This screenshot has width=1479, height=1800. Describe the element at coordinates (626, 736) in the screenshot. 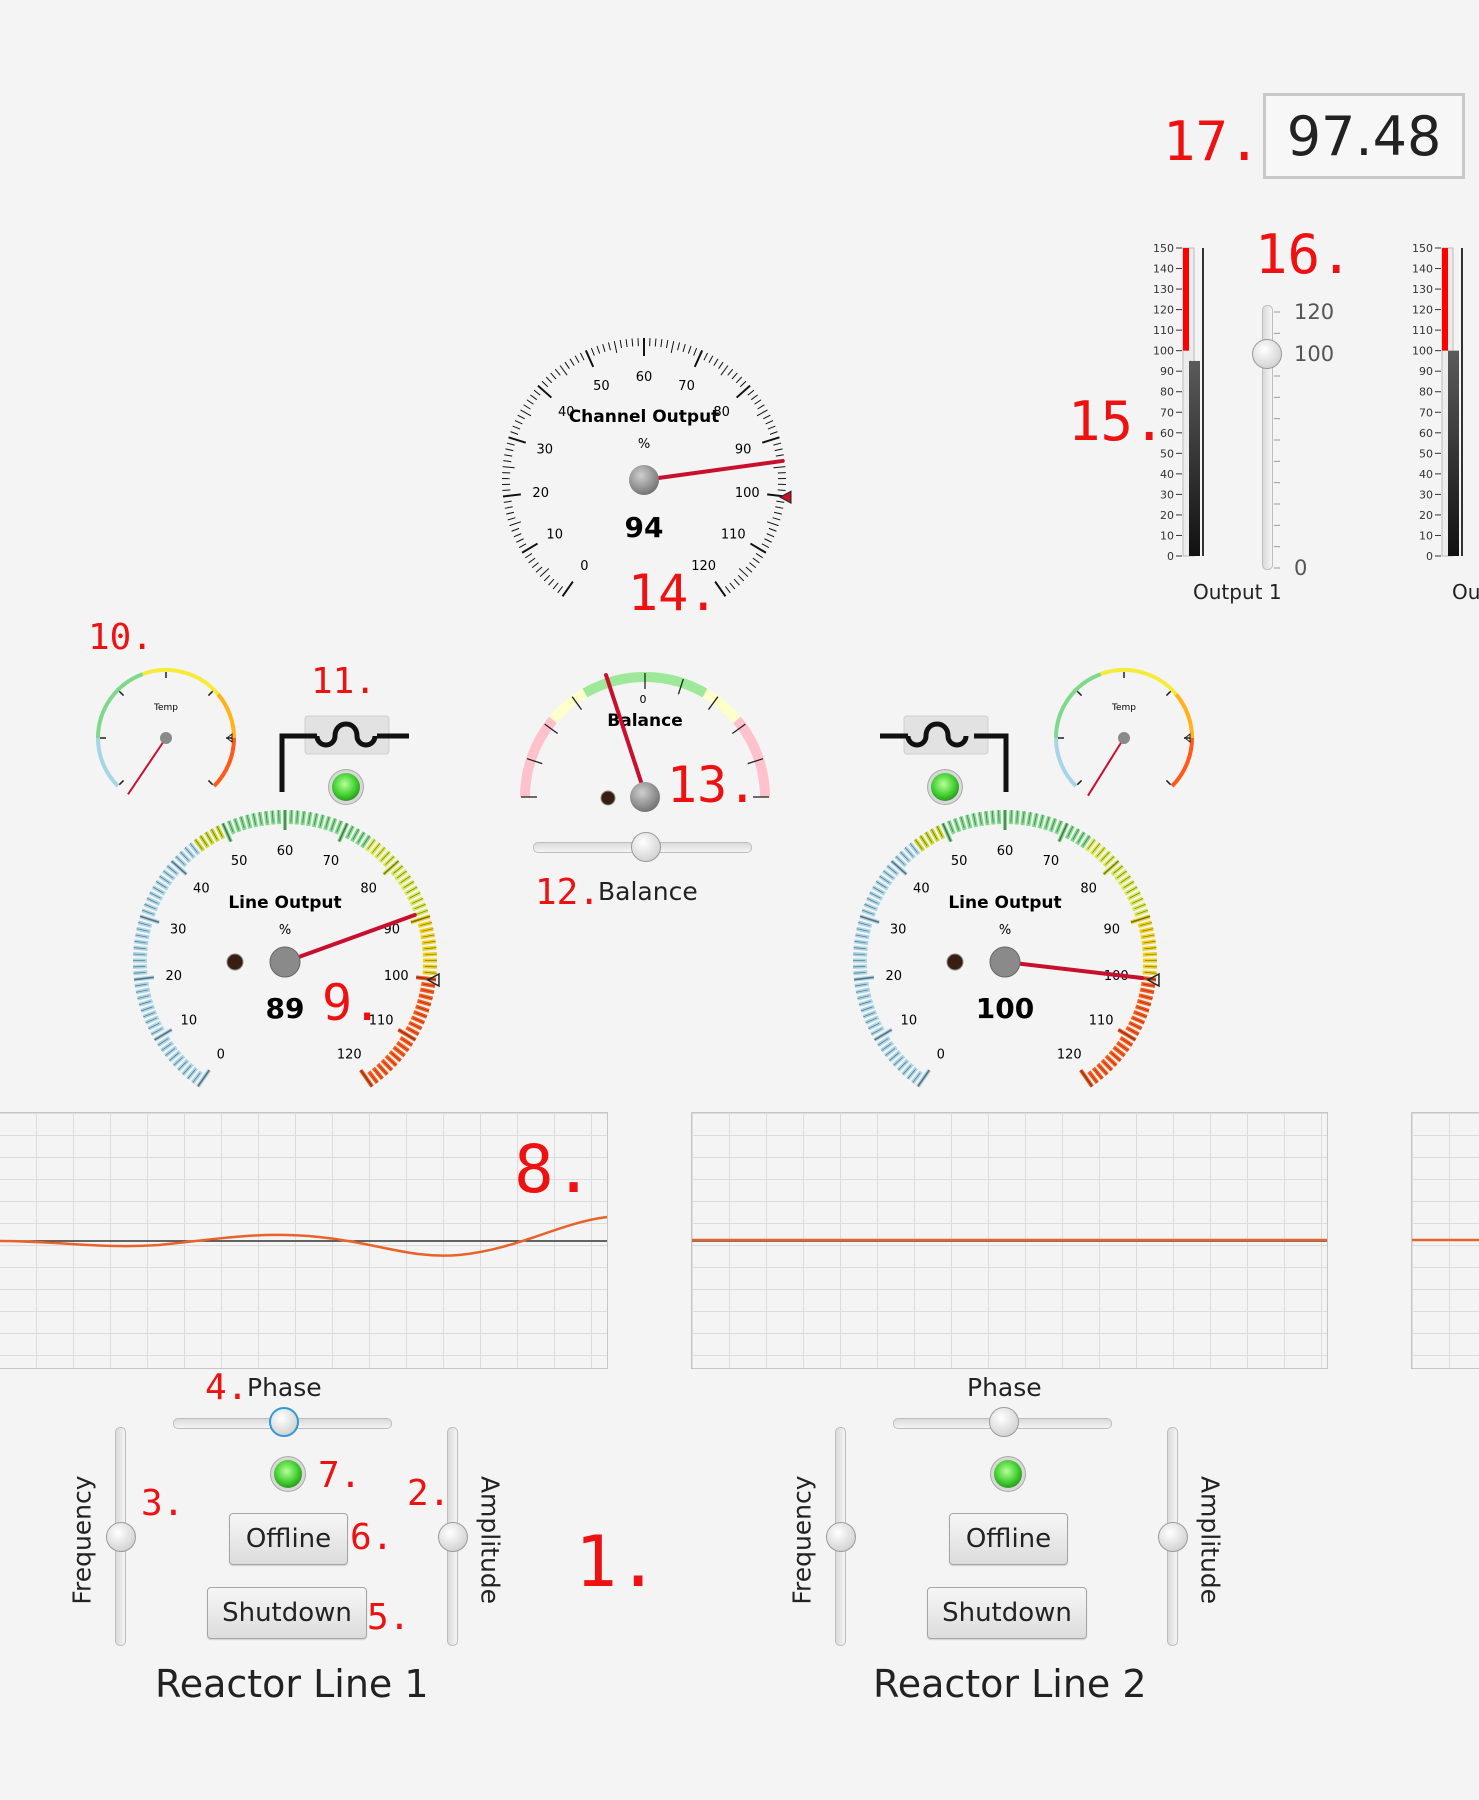

I see `balance-needle` at that location.